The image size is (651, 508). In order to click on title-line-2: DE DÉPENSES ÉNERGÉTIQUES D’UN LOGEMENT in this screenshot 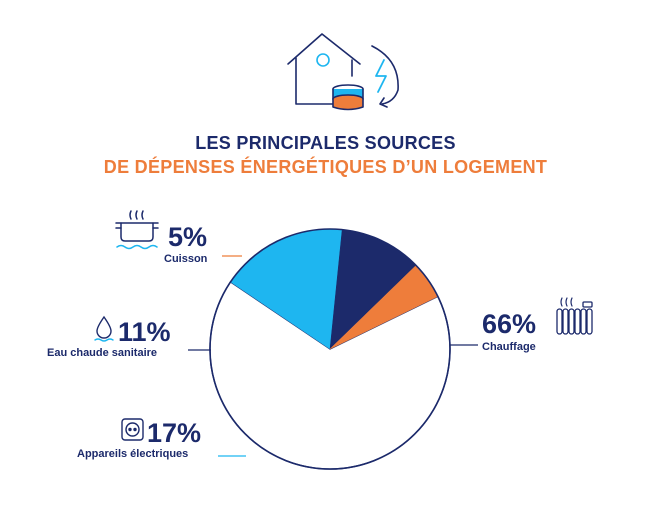, I will do `click(325, 167)`.